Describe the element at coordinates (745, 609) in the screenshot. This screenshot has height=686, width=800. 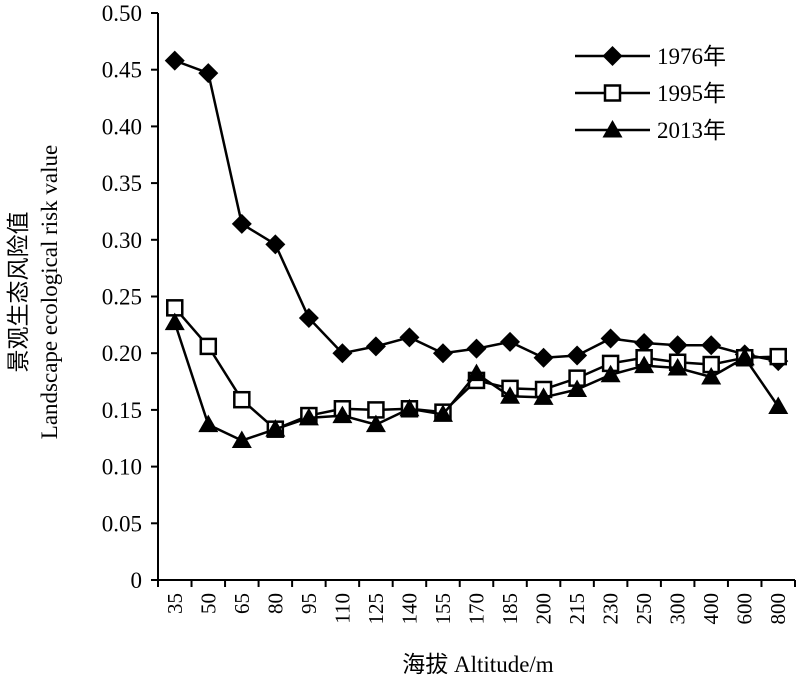
I see `x-tick-label: 600` at that location.